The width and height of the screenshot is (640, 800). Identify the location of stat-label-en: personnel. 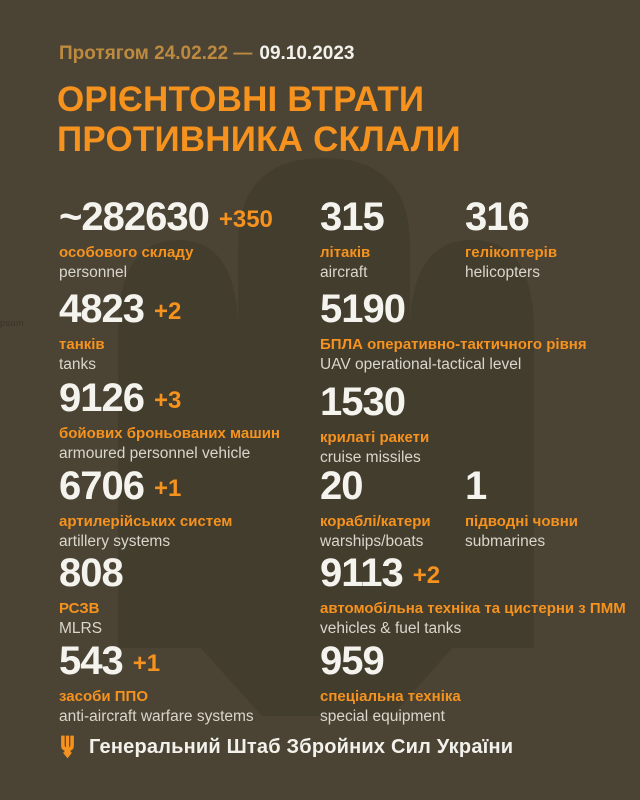
(93, 273).